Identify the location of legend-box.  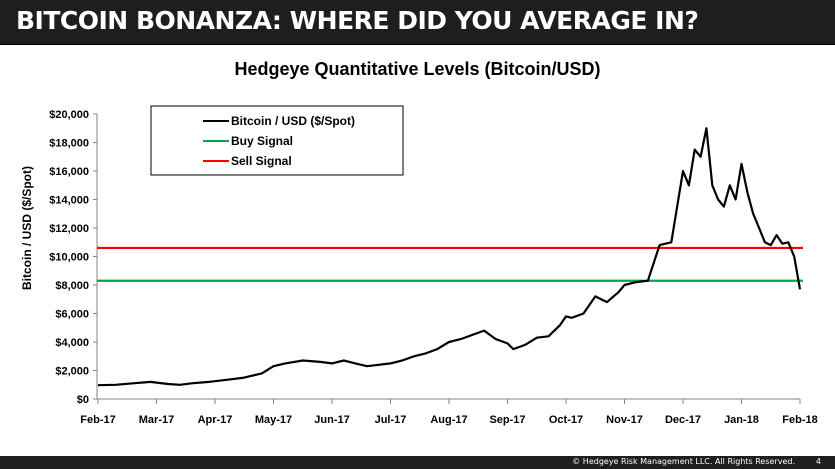
(277, 140).